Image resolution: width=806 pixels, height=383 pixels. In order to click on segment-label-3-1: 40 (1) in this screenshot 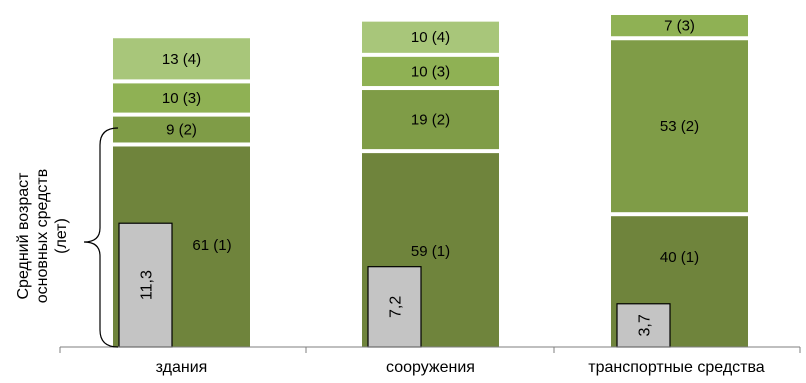, I will do `click(679, 257)`.